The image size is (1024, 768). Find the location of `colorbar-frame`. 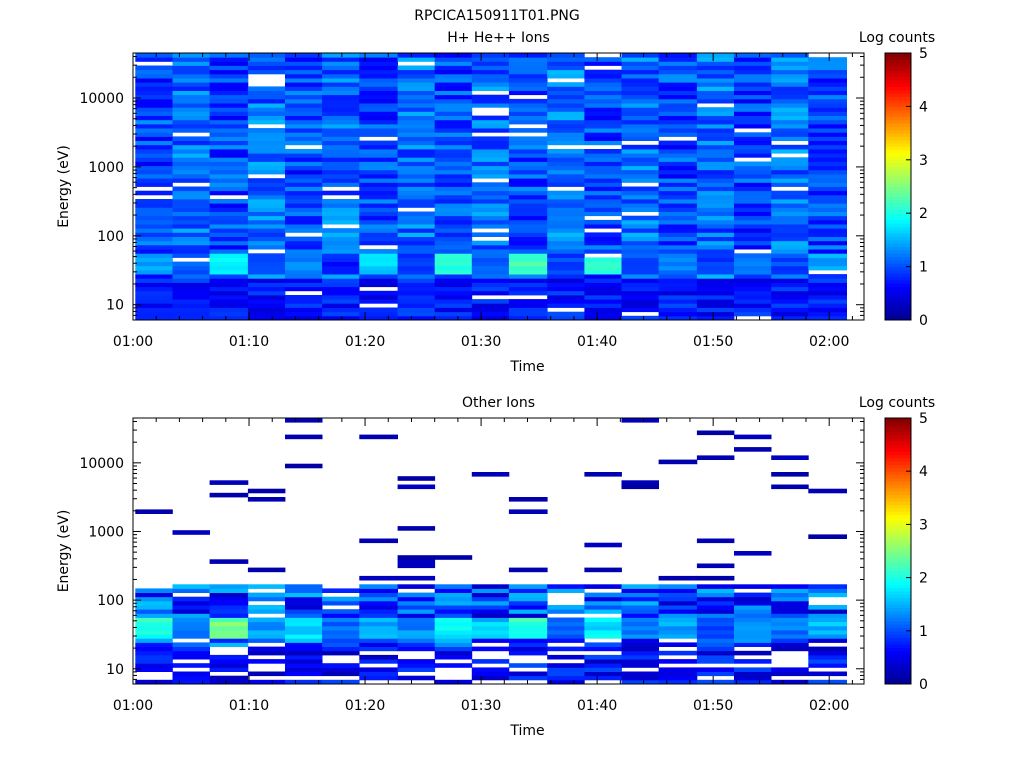

colorbar-frame is located at coordinates (898, 186).